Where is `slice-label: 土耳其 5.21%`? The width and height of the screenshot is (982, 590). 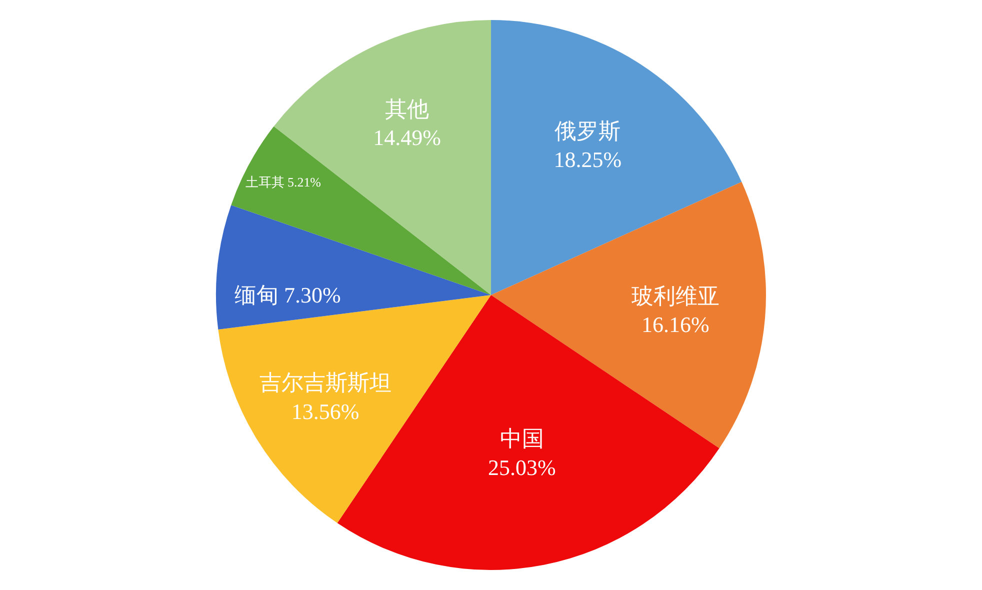 slice-label: 土耳其 5.21% is located at coordinates (283, 182).